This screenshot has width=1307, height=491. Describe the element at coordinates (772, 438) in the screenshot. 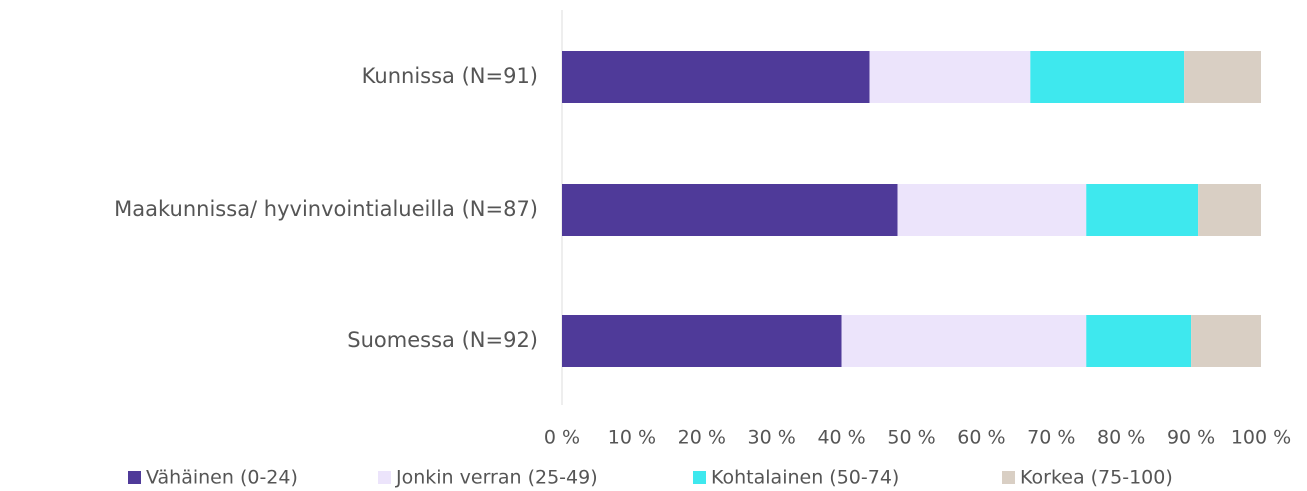

I see `x-tick-label: 30 %` at that location.